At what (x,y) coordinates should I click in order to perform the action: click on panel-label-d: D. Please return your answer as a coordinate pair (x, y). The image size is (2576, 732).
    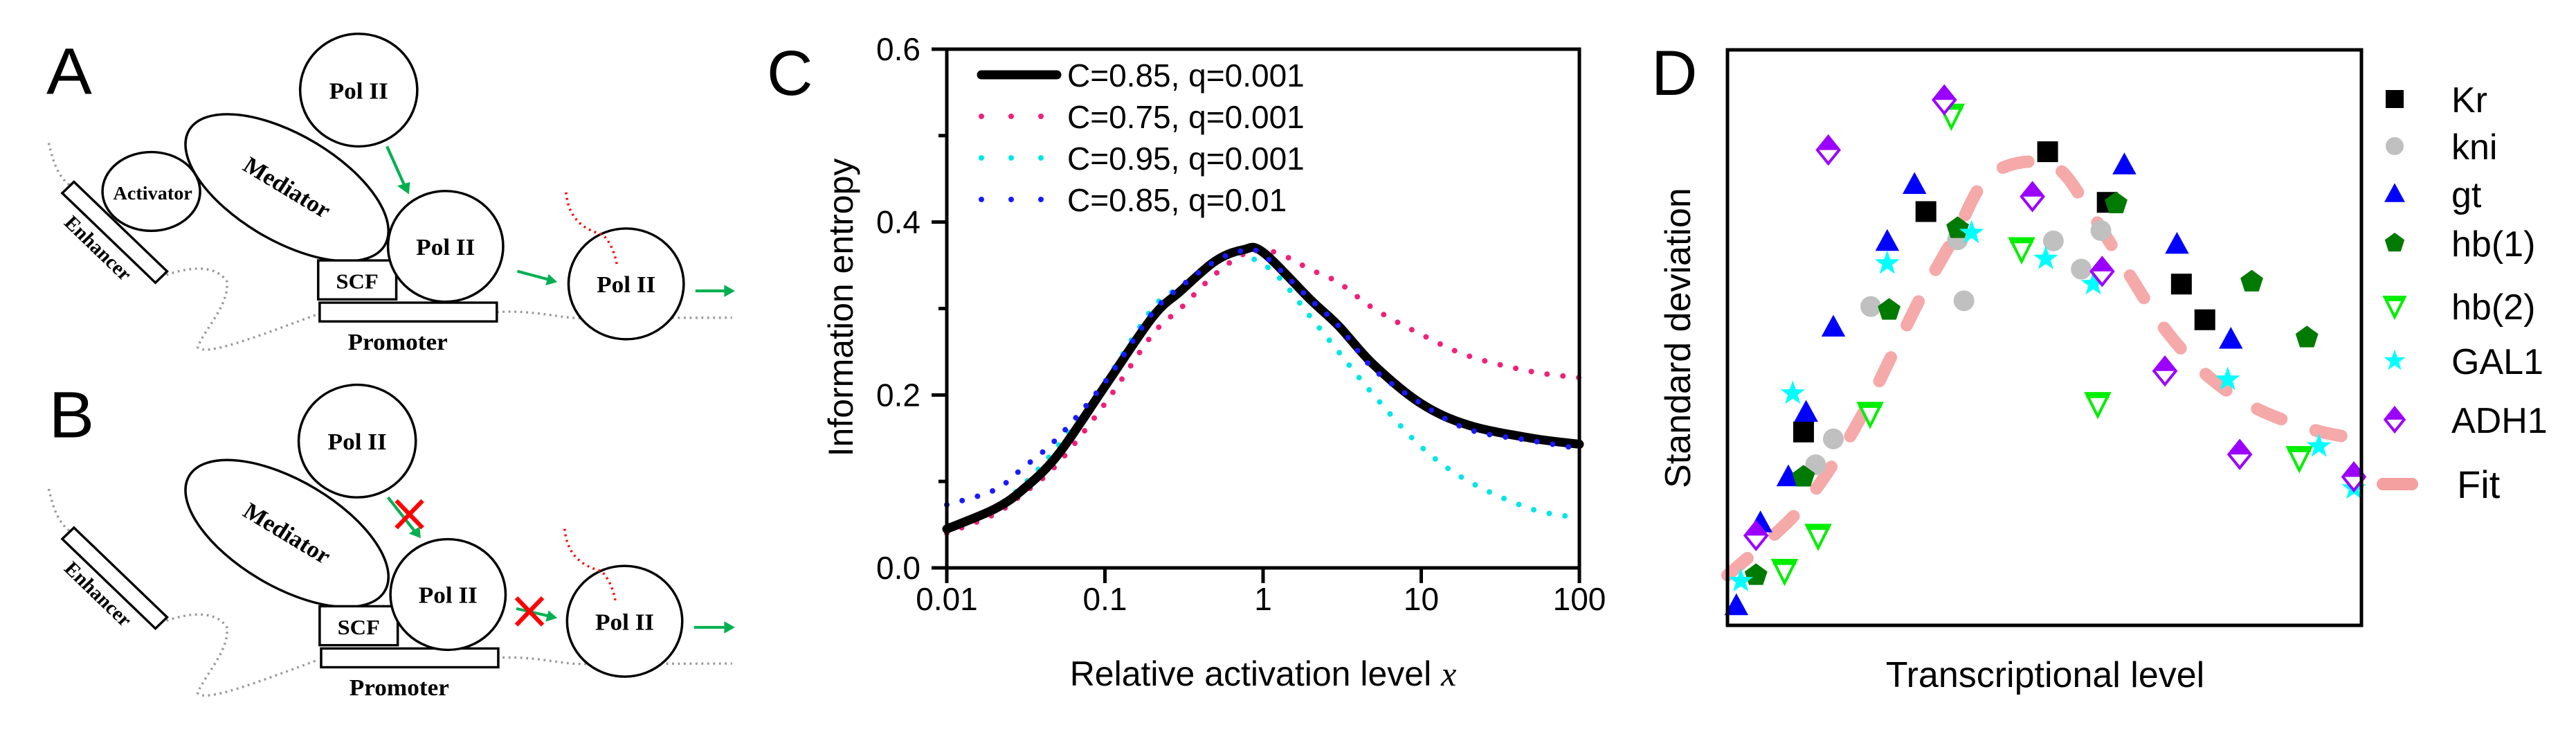
    Looking at the image, I should click on (1674, 73).